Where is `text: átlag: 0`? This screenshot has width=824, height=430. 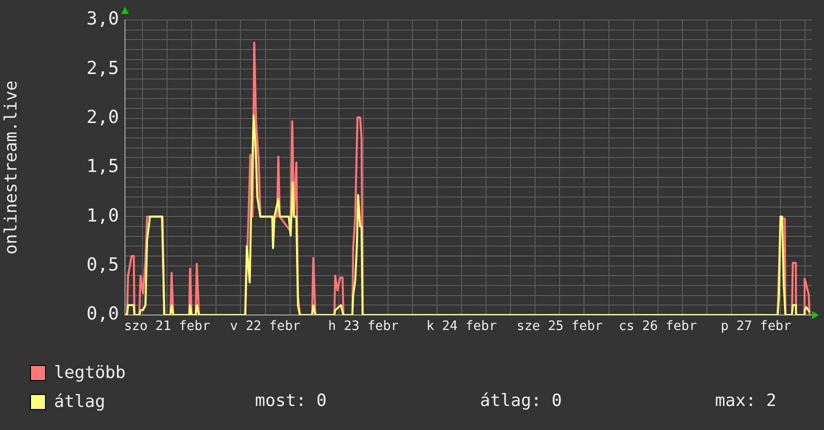 text: átlag: 0 is located at coordinates (521, 401).